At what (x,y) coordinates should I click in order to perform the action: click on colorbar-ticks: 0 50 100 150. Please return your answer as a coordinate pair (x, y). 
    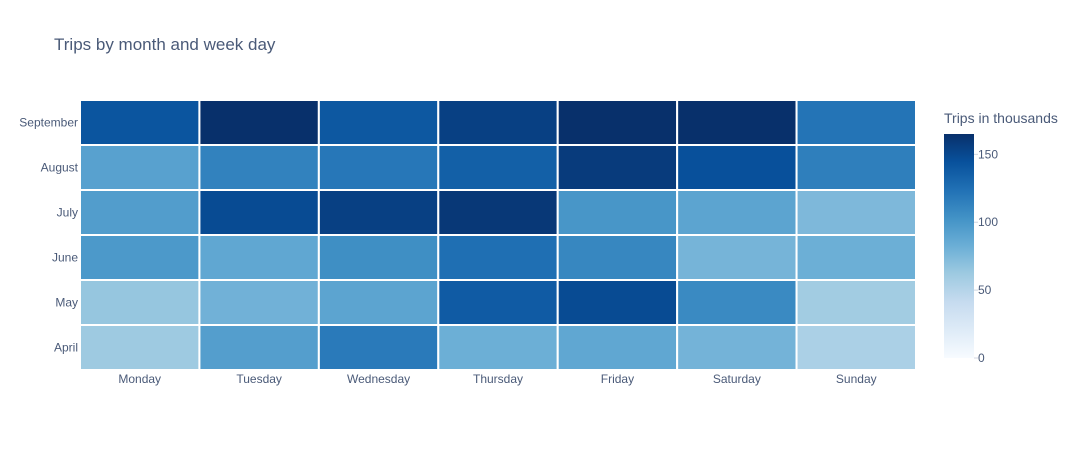
    Looking at the image, I should click on (986, 256).